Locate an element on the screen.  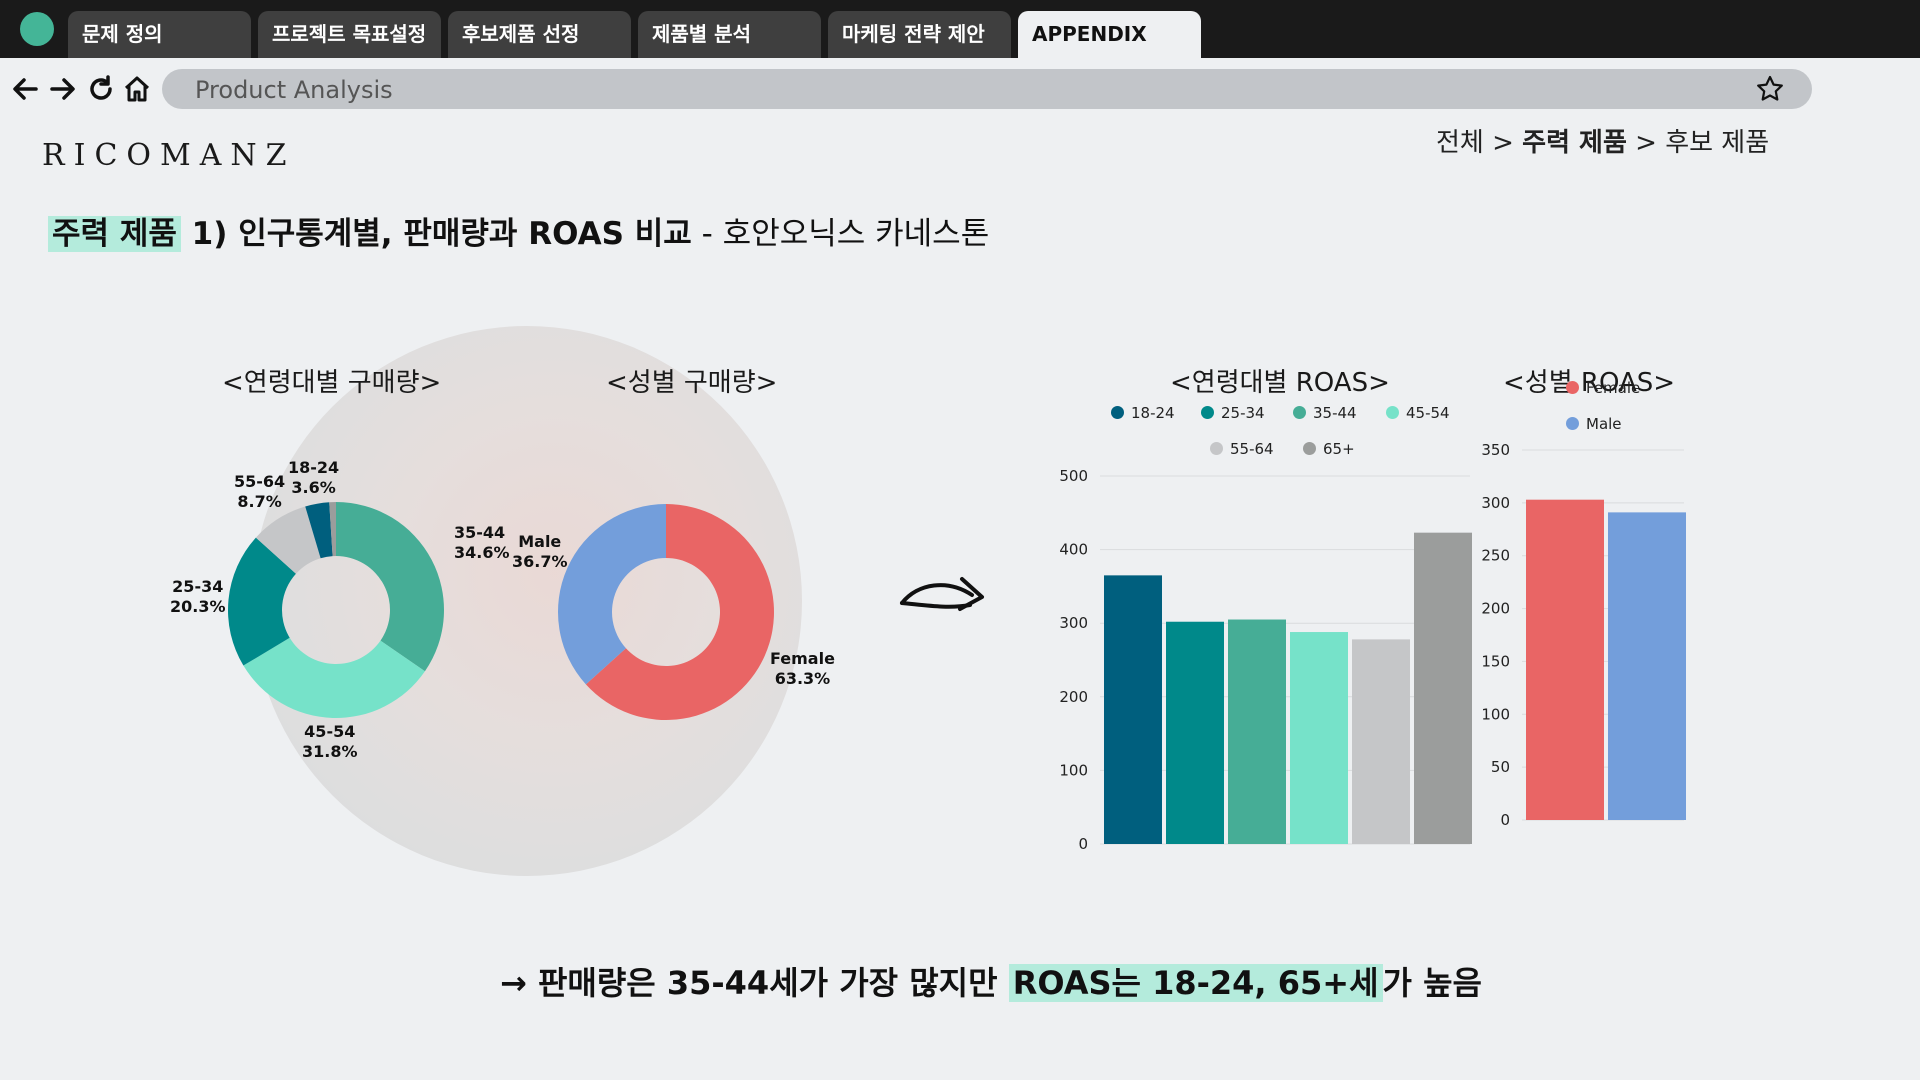
legend-item-35-44: 35-44 is located at coordinates (1325, 413).